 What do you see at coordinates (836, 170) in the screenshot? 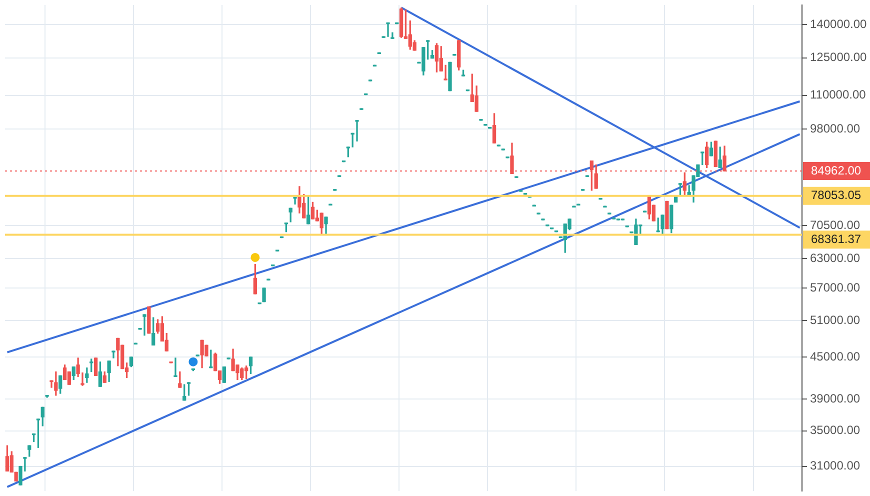
I see `ref-line-label: 84962.00` at bounding box center [836, 170].